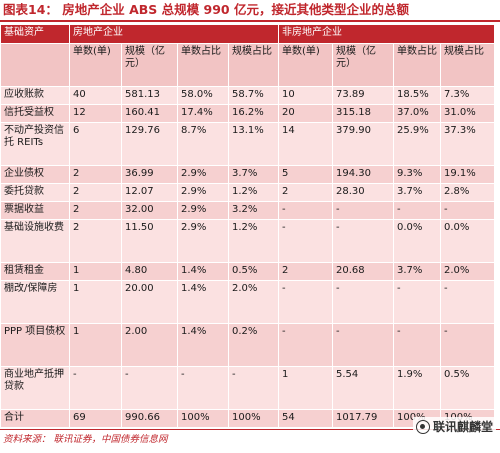 This screenshot has height=453, width=500. Describe the element at coordinates (203, 113) in the screenshot. I see `value-cell: 17.4%` at that location.